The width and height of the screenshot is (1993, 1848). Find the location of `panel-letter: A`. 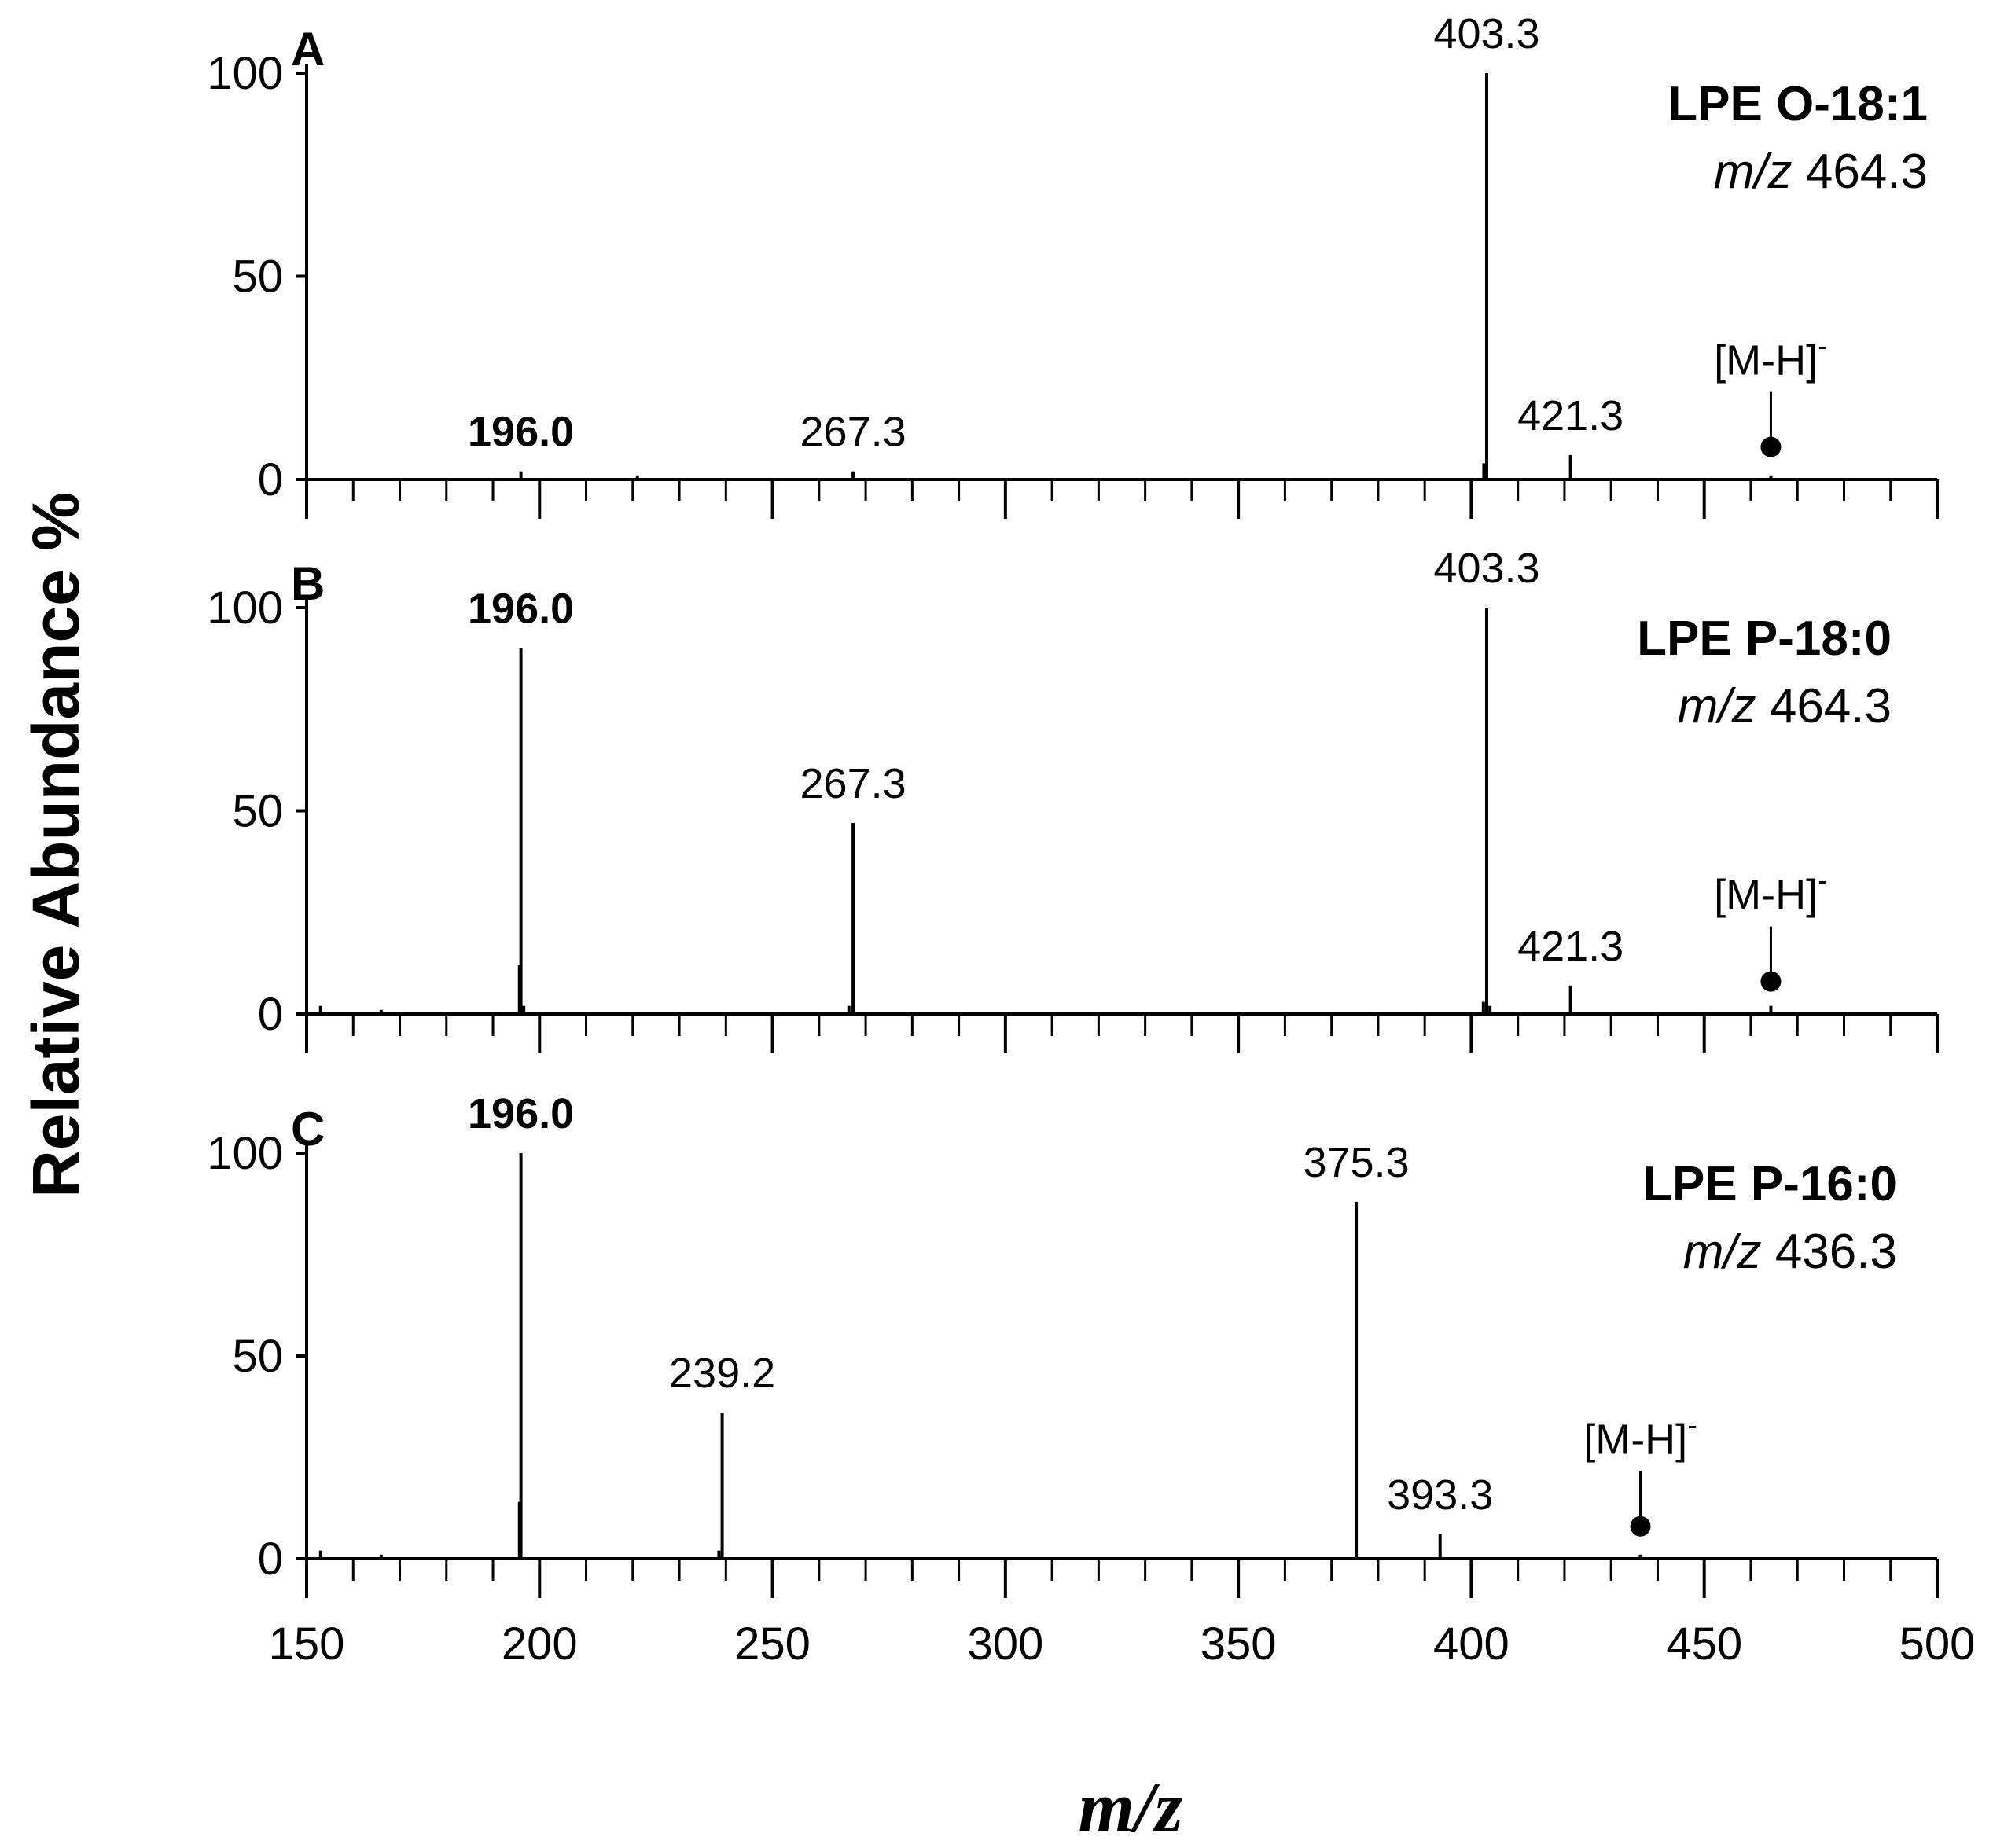

panel-letter: A is located at coordinates (308, 49).